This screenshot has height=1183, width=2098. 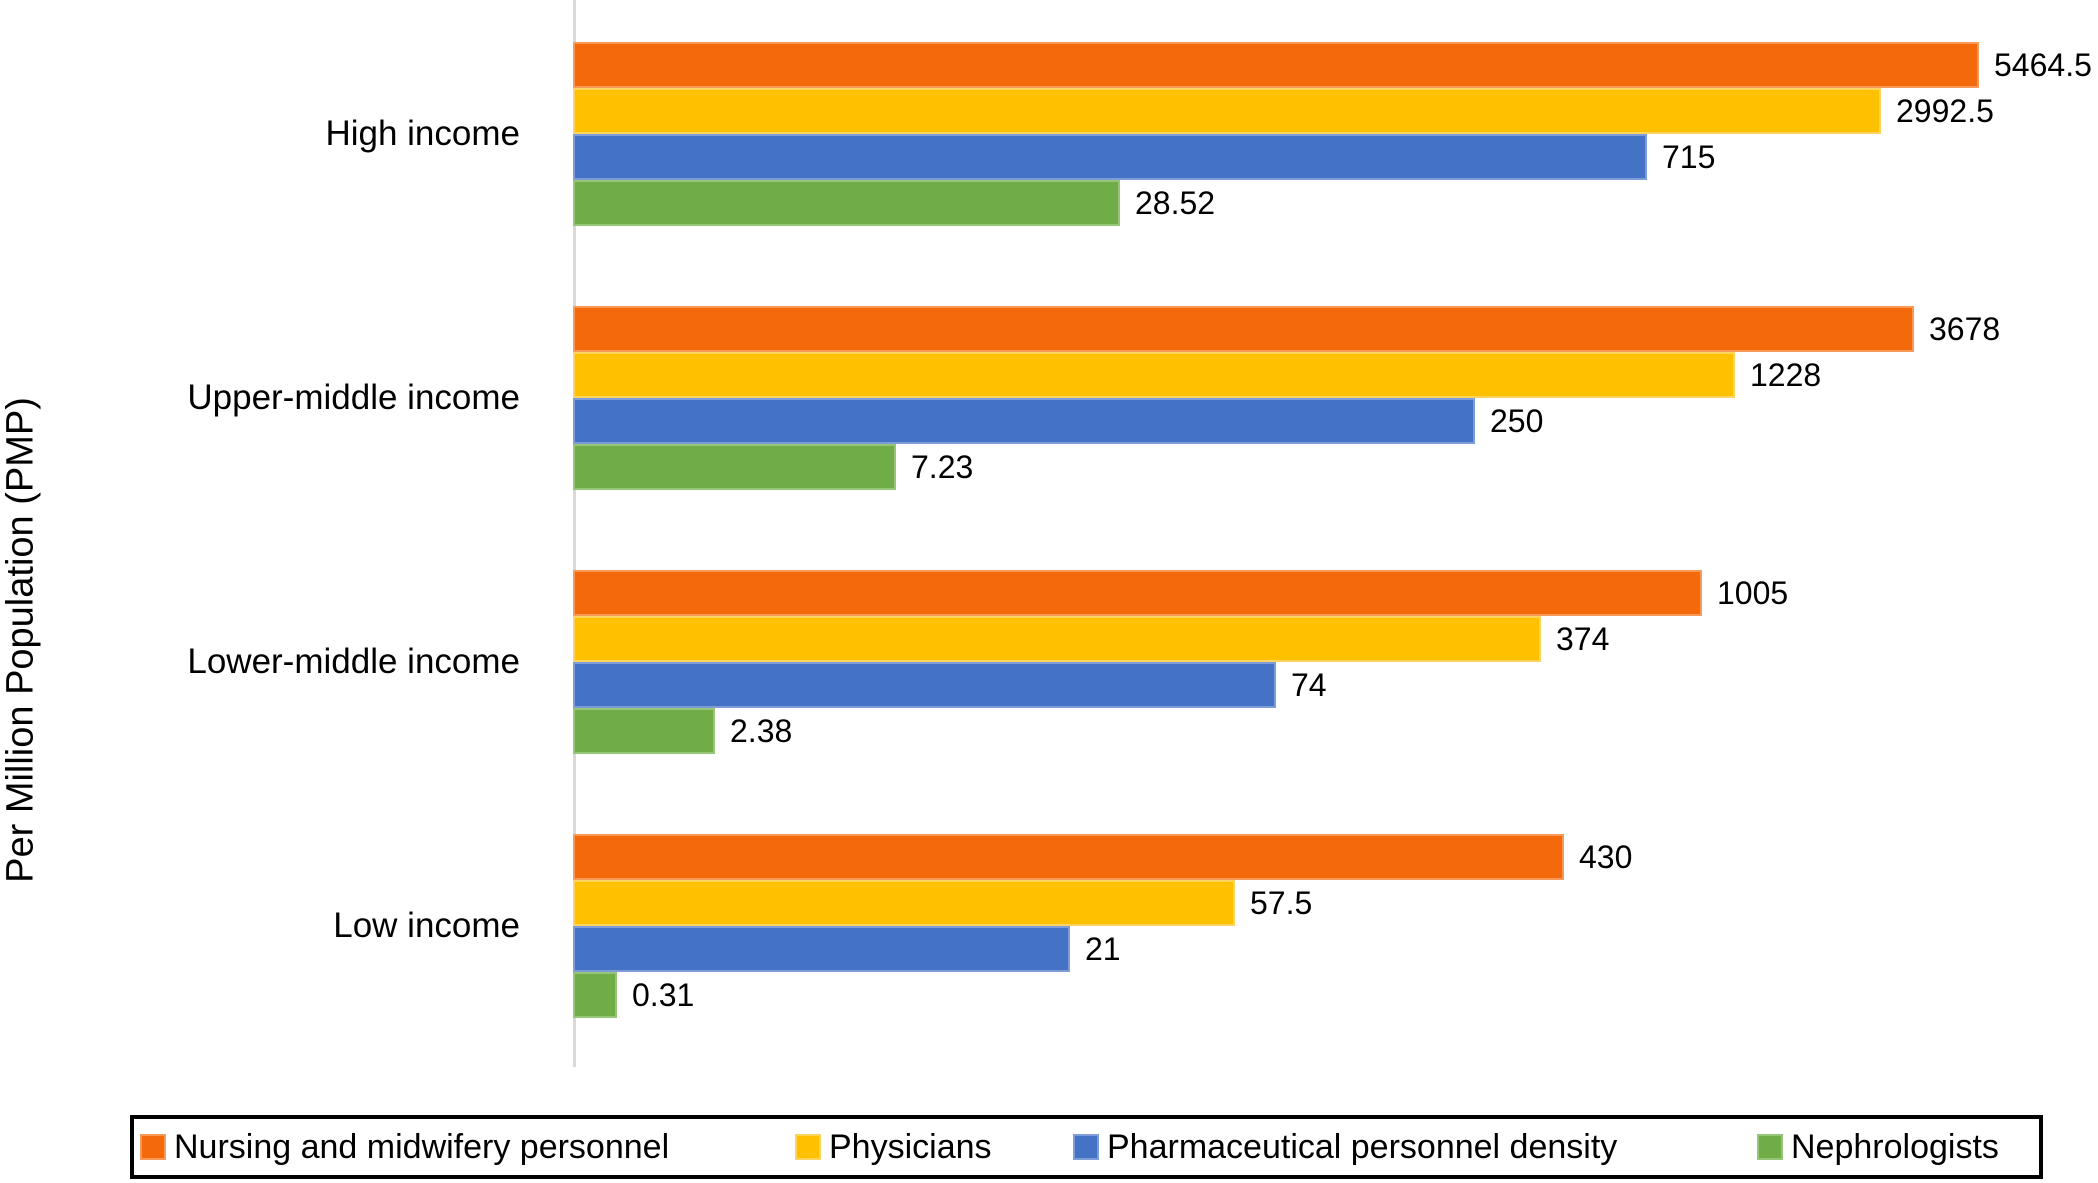 I want to click on legend-item: Pharmaceutical personnel density, so click(x=1345, y=1147).